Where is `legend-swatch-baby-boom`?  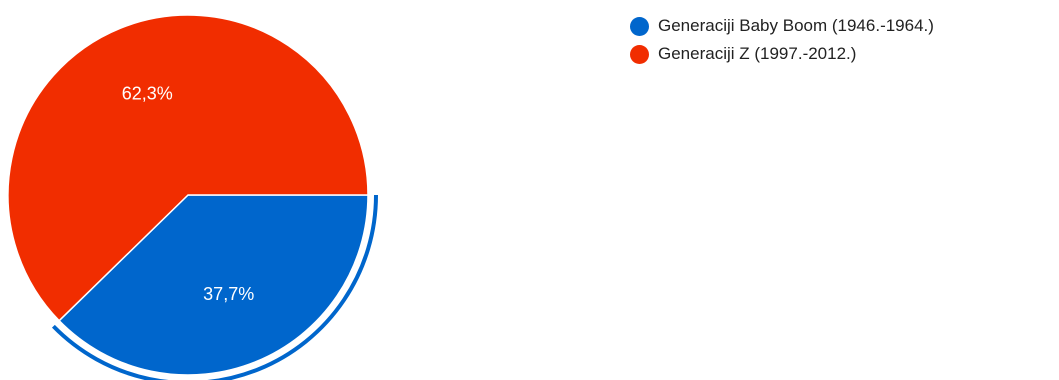
legend-swatch-baby-boom is located at coordinates (639, 26).